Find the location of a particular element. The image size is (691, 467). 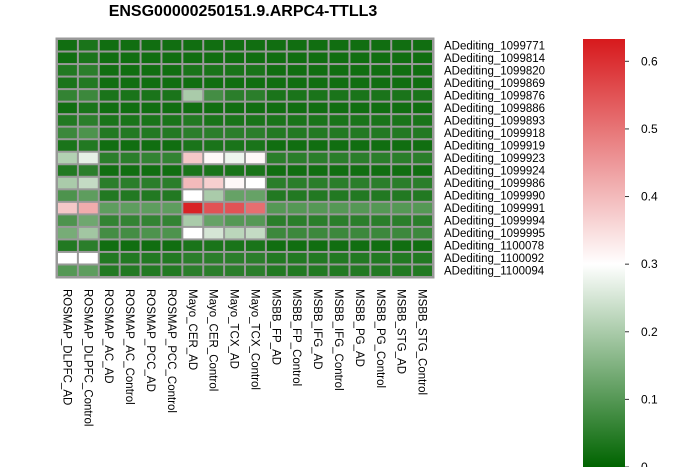

colorbar: 0 0.1 0.2 0.3 0.4 0.5 0.6 is located at coordinates (620, 253).